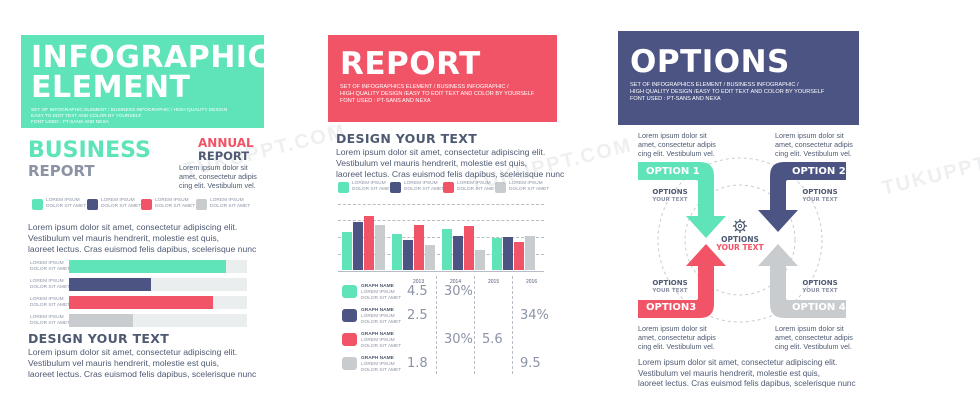  I want to click on option-3-lorem: Lorem ipsum dolor sit, so click(672, 328).